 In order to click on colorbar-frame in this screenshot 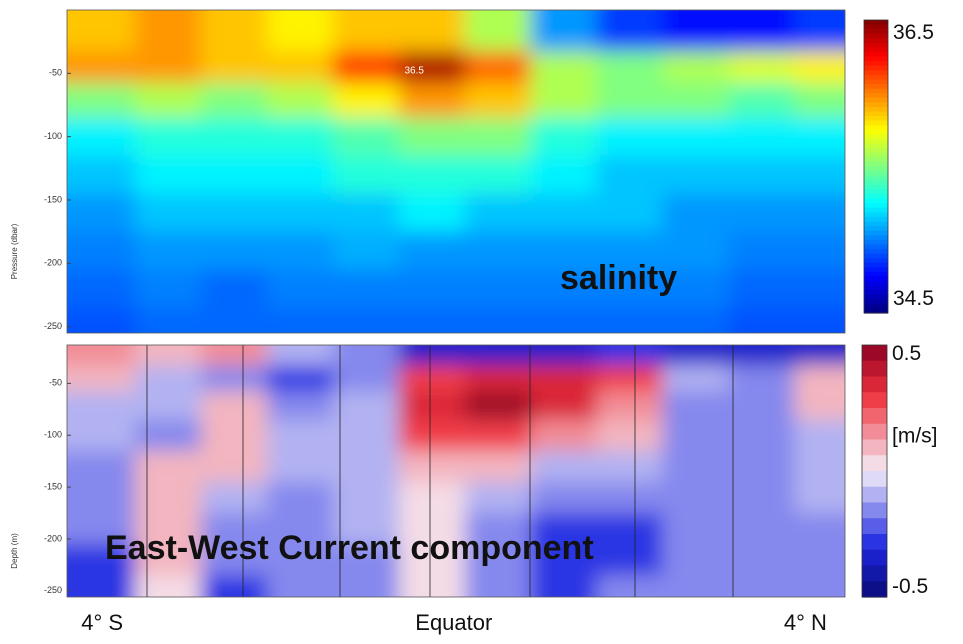, I will do `click(874, 471)`.